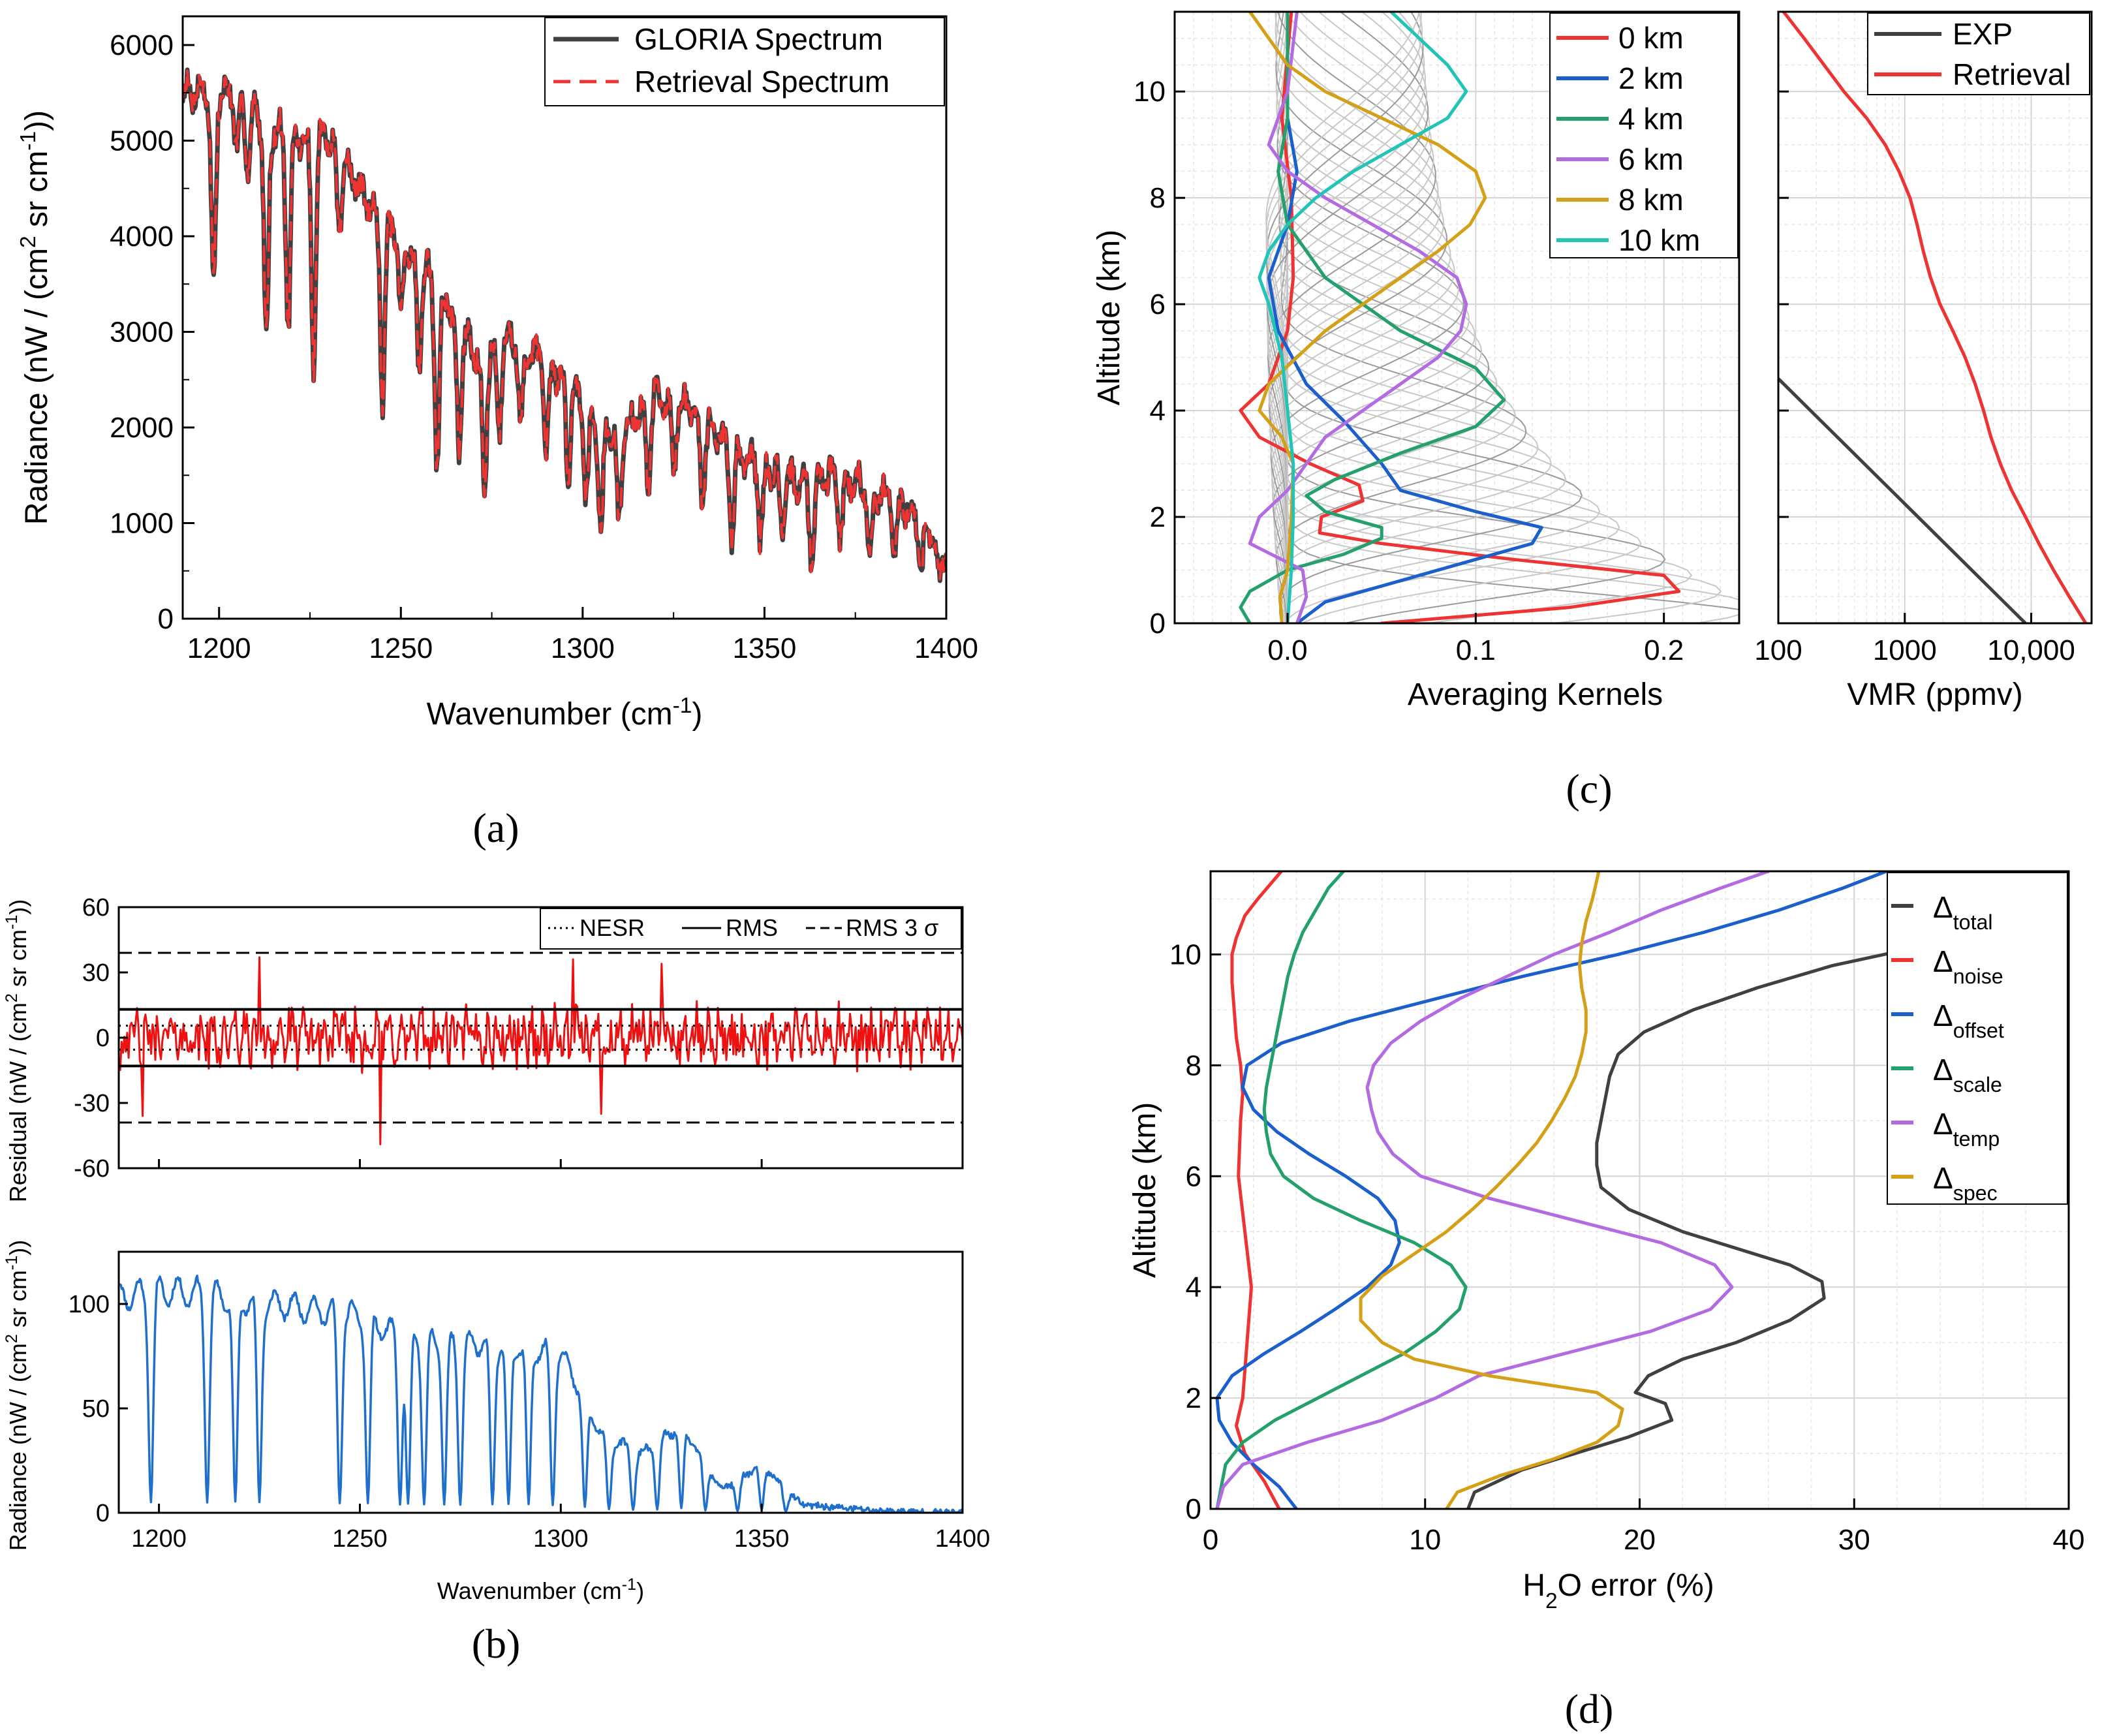 Image resolution: width=2102 pixels, height=1736 pixels. I want to click on legend-d: Δtotal Δnoise Δoffset Δscale Δtemp Δspec, so click(1977, 1038).